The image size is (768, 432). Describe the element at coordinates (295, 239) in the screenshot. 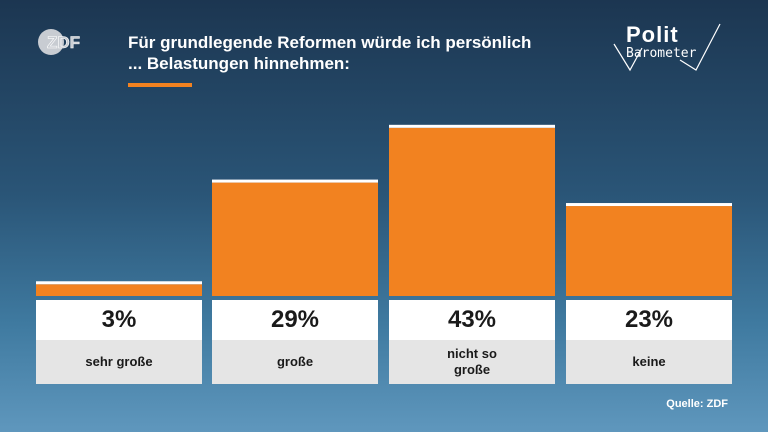

I see `bar-grosse` at that location.